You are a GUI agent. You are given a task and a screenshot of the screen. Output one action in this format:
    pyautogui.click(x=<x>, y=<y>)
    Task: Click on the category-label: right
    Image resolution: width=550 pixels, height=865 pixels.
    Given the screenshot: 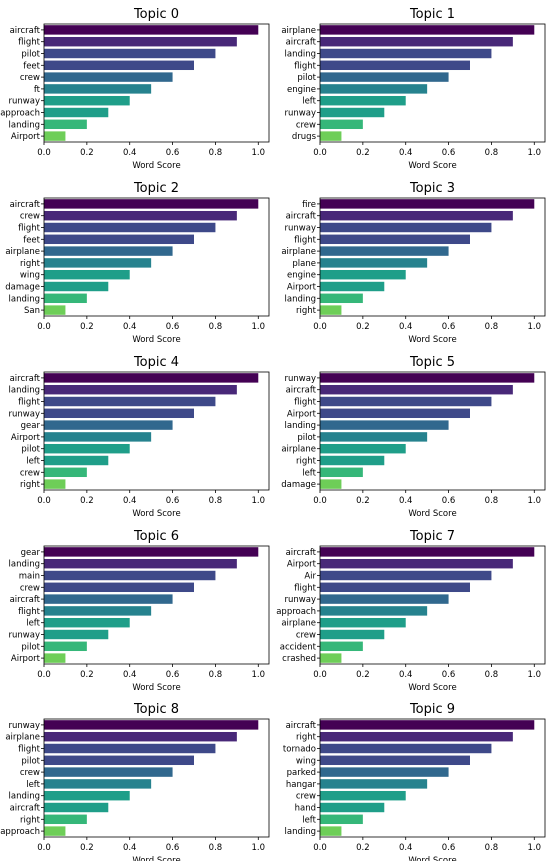 What is the action you would take?
    pyautogui.click(x=30, y=264)
    